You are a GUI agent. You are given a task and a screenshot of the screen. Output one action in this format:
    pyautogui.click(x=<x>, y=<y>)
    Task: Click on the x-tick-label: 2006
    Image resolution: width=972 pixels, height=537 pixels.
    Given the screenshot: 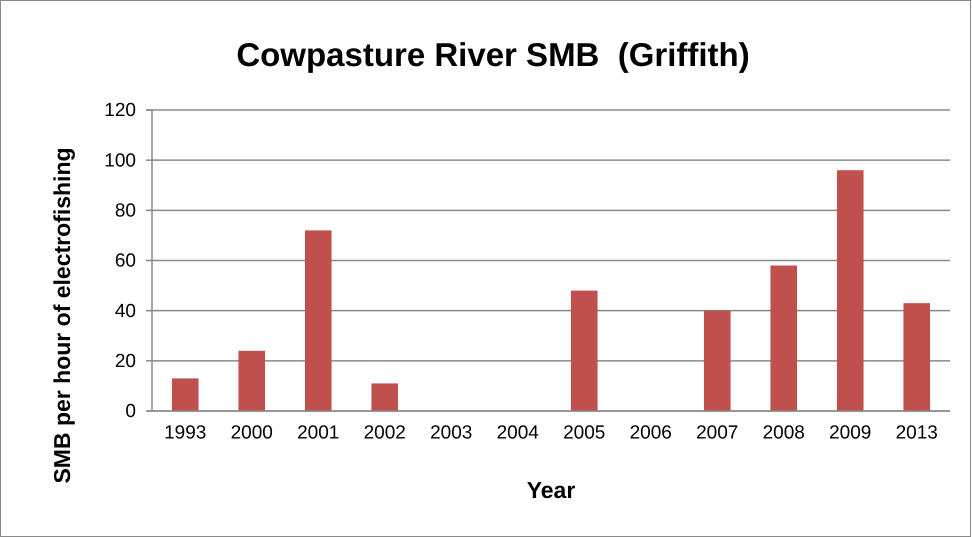 What is the action you would take?
    pyautogui.click(x=651, y=433)
    